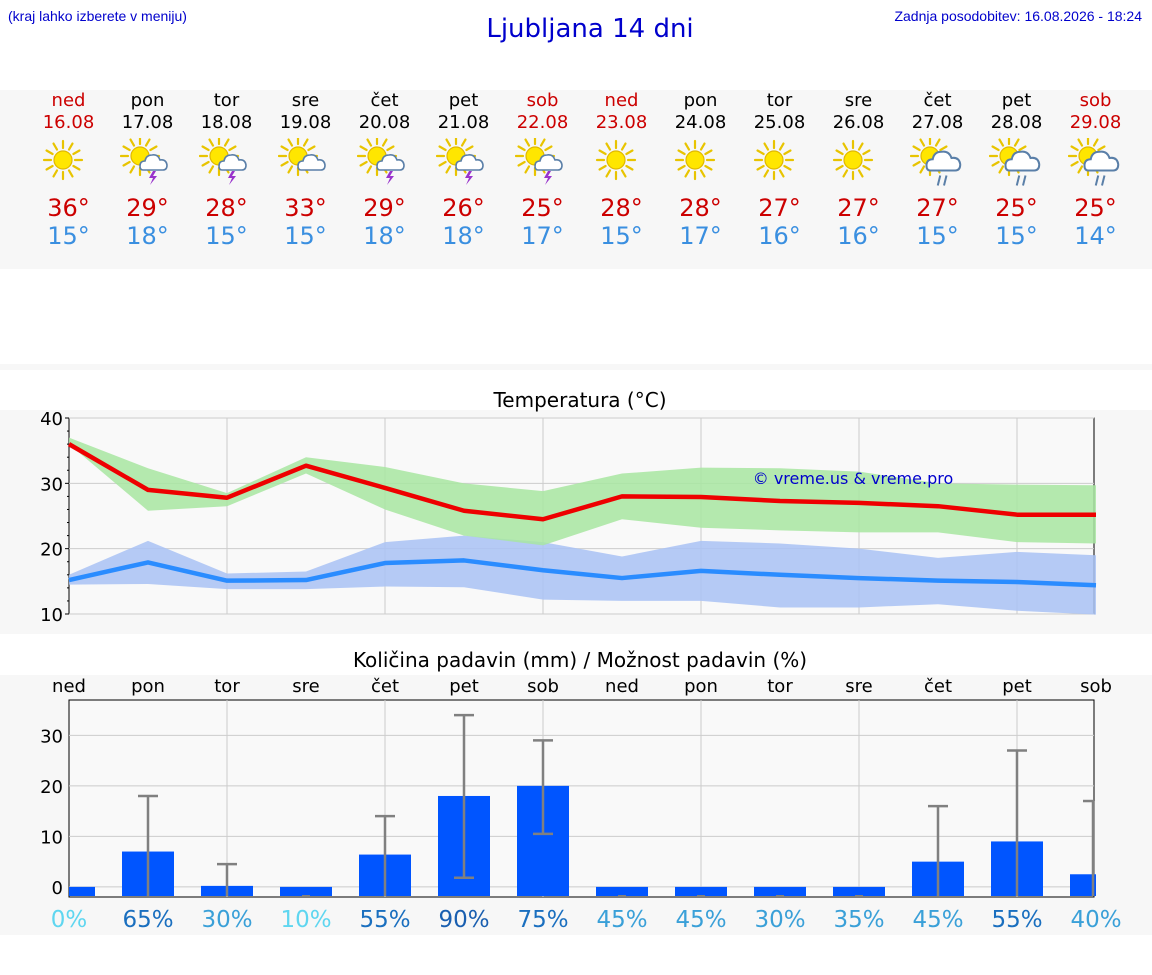 Image resolution: width=1152 pixels, height=975 pixels. Describe the element at coordinates (700, 100) in the screenshot. I see `day-name: pon` at that location.